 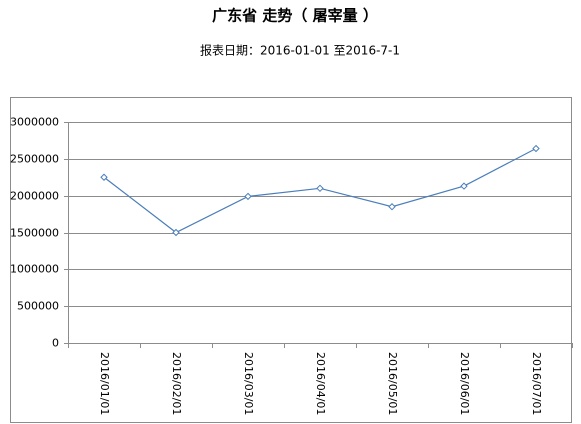 What do you see at coordinates (248, 383) in the screenshot?
I see `x-tick-label: 2016/03/01` at bounding box center [248, 383].